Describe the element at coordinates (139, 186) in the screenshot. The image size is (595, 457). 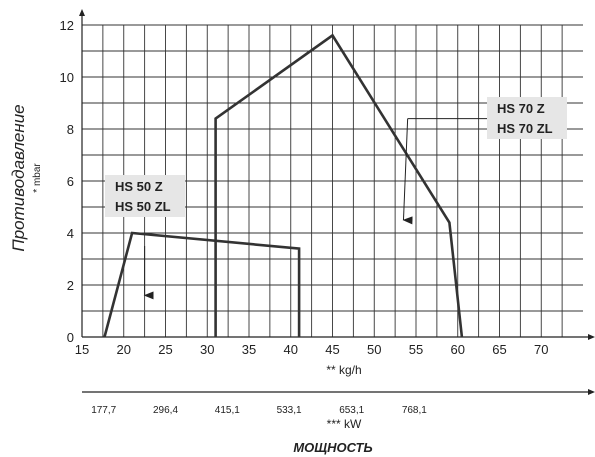
I see `series-label-text: HS 50 Z` at that location.